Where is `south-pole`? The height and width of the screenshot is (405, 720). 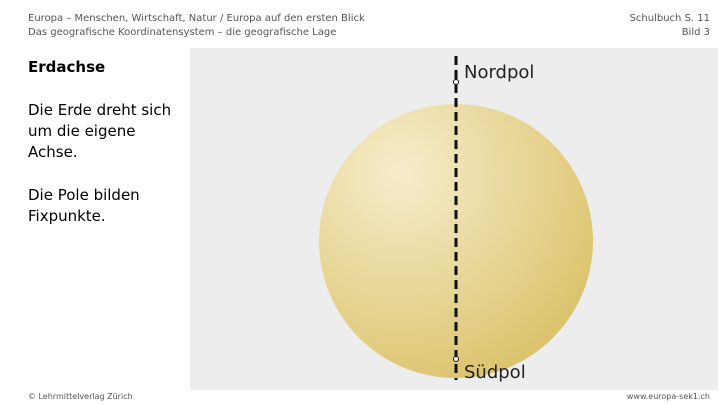 south-pole is located at coordinates (456, 359).